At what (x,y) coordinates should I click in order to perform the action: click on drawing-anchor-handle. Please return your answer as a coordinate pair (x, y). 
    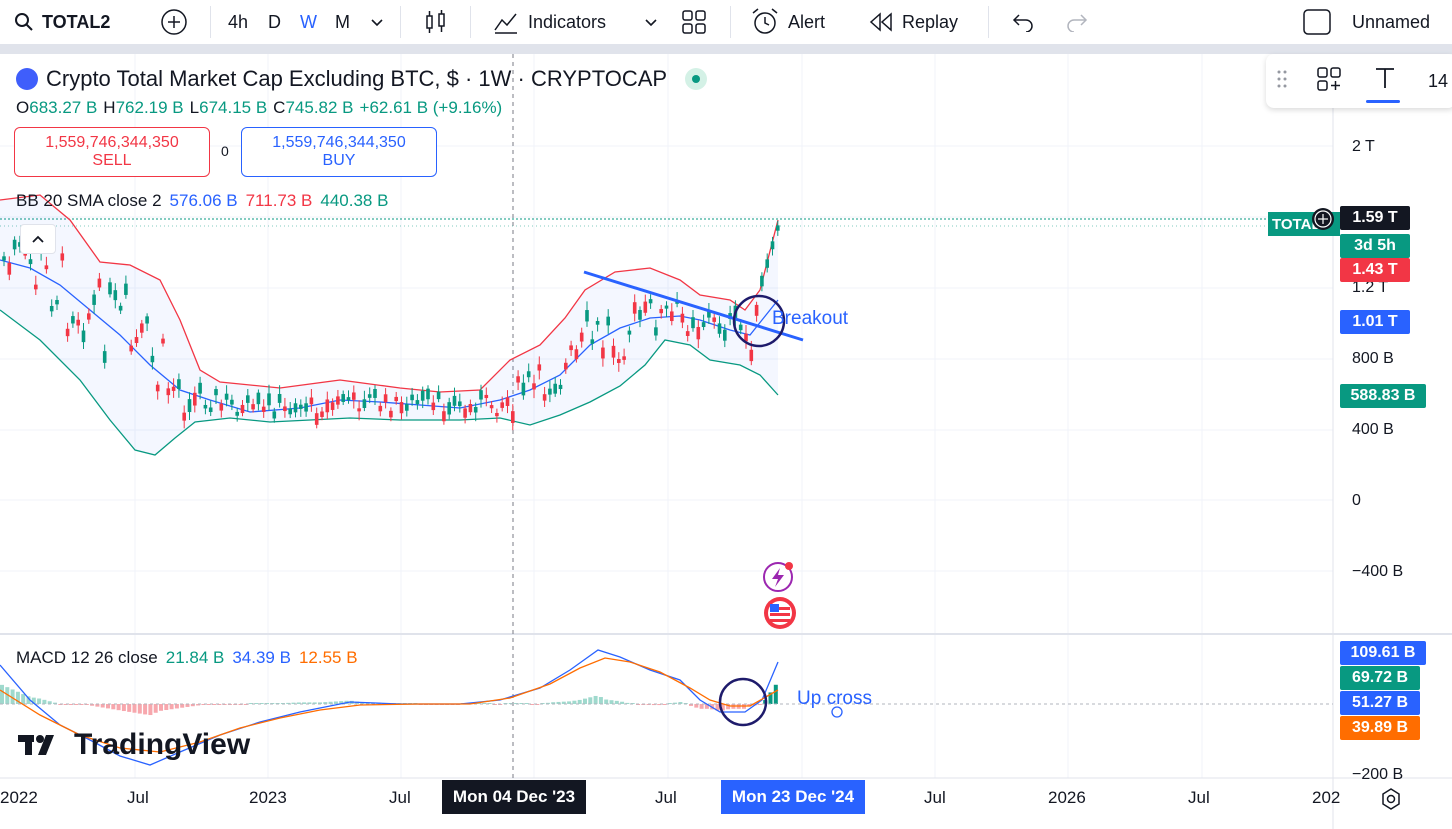
    Looking at the image, I should click on (837, 712).